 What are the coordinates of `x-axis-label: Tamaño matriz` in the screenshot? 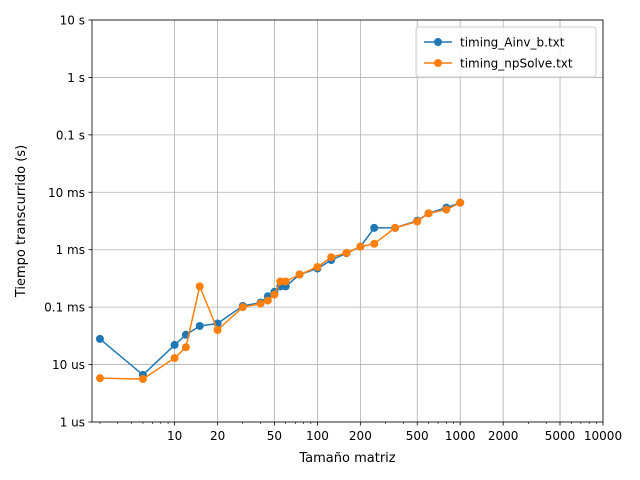 It's located at (346, 458).